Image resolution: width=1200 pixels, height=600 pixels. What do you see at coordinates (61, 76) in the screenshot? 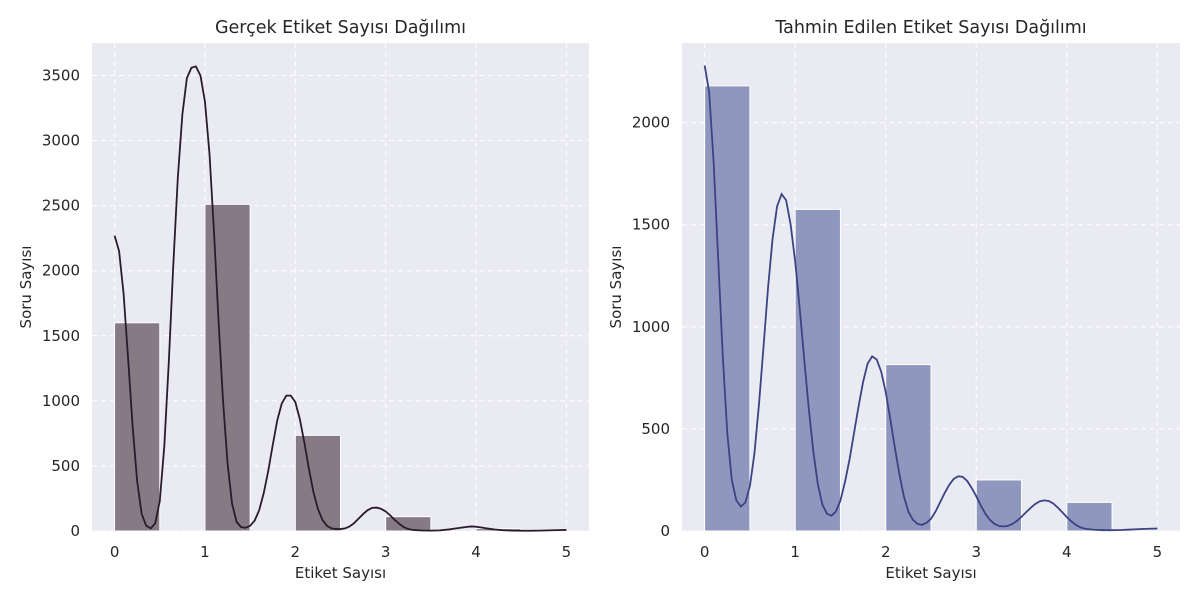
I see `y-tick-label: 3500` at bounding box center [61, 76].